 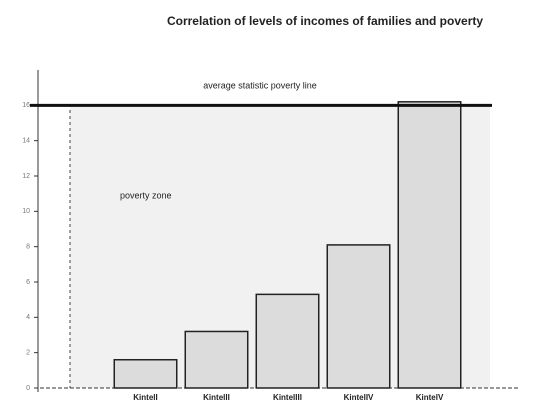 What do you see at coordinates (26, 211) in the screenshot?
I see `y-tick-label: 10` at bounding box center [26, 211].